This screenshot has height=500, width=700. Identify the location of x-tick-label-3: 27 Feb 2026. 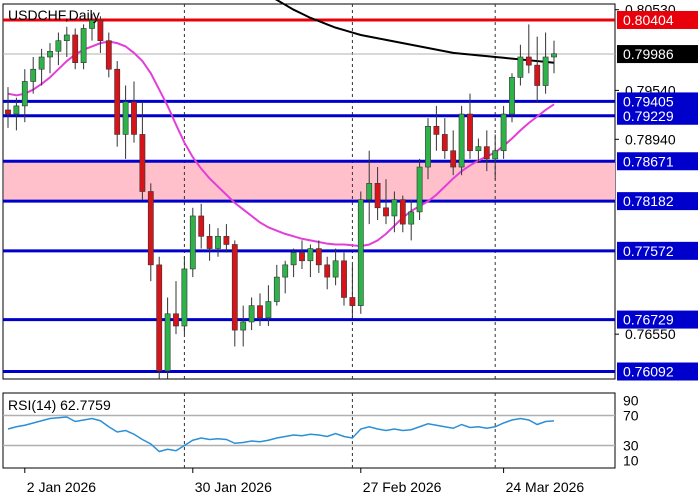
(402, 487).